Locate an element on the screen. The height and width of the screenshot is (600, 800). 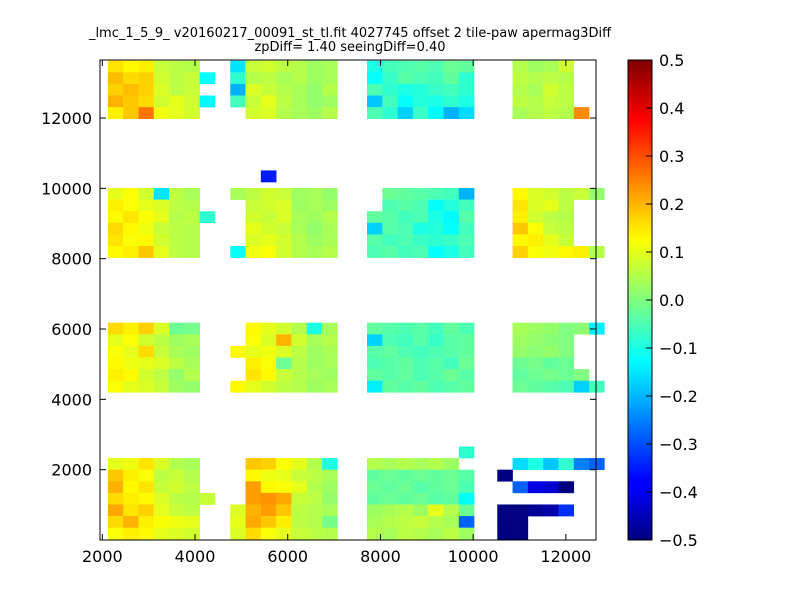
colorbar-tick-label: −0.2 is located at coordinates (678, 396).